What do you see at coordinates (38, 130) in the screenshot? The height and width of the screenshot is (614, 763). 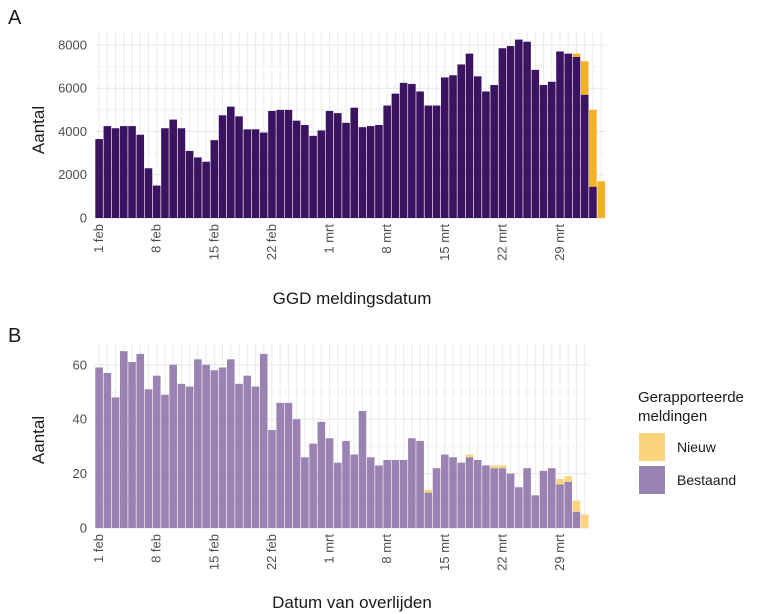 I see `panel-a-y-axis-title: Aantal` at bounding box center [38, 130].